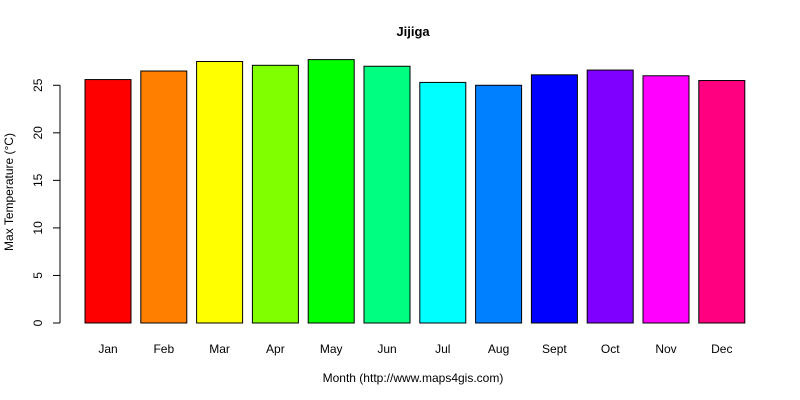  What do you see at coordinates (107, 349) in the screenshot?
I see `x-tick-label-jan: Jan` at bounding box center [107, 349].